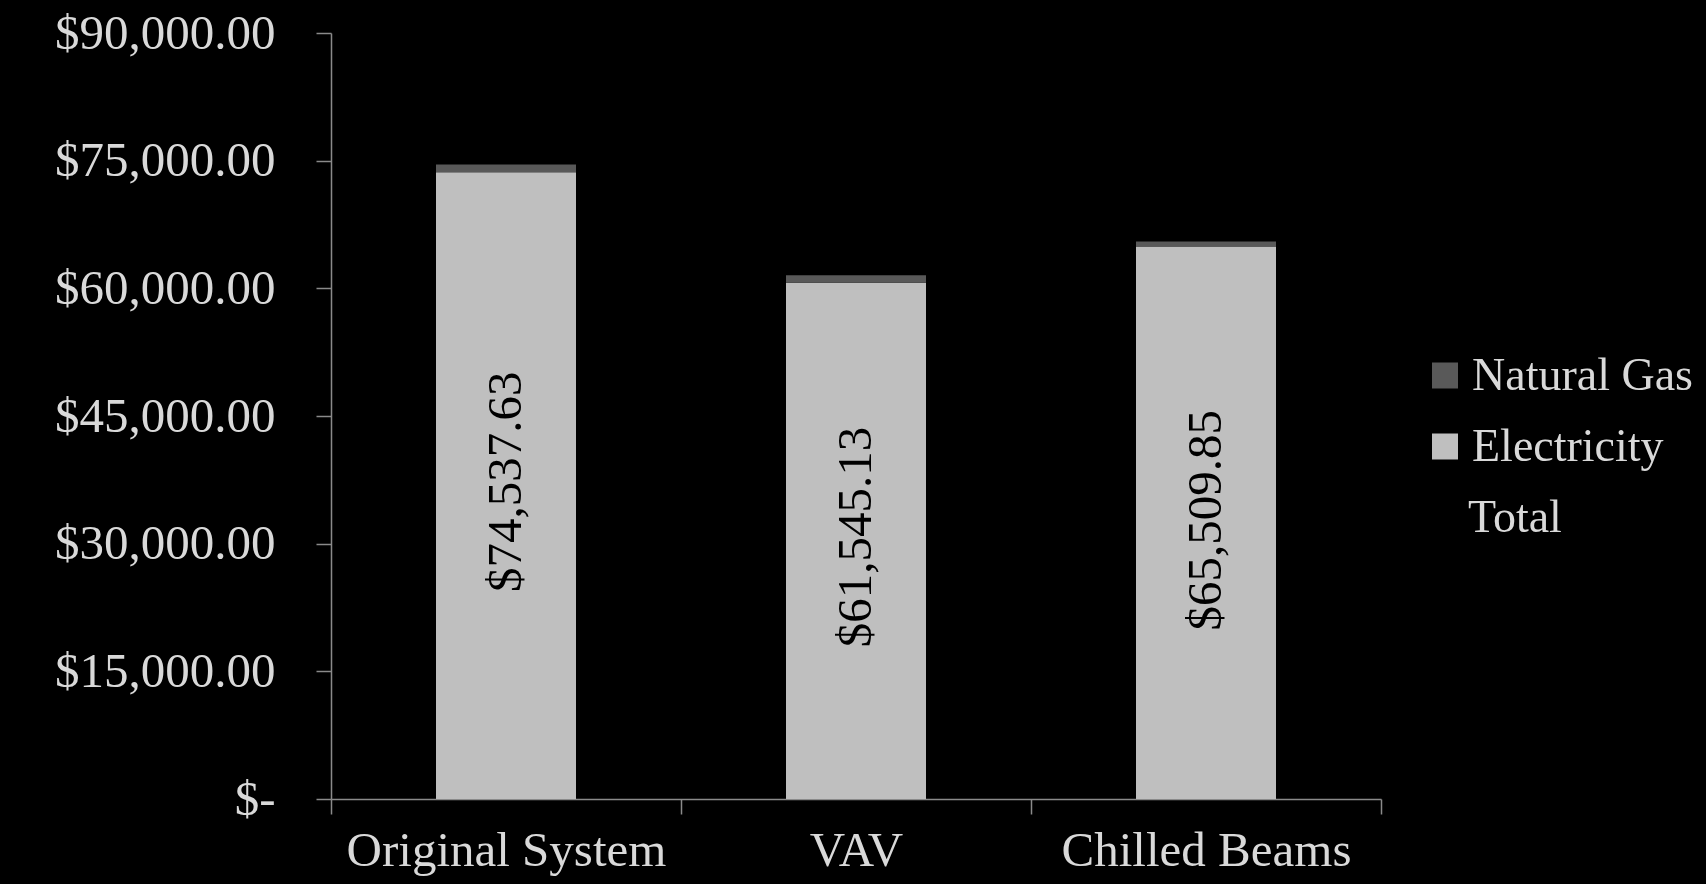 The height and width of the screenshot is (884, 1706). What do you see at coordinates (1568, 445) in the screenshot?
I see `legend-label: Electricity` at bounding box center [1568, 445].